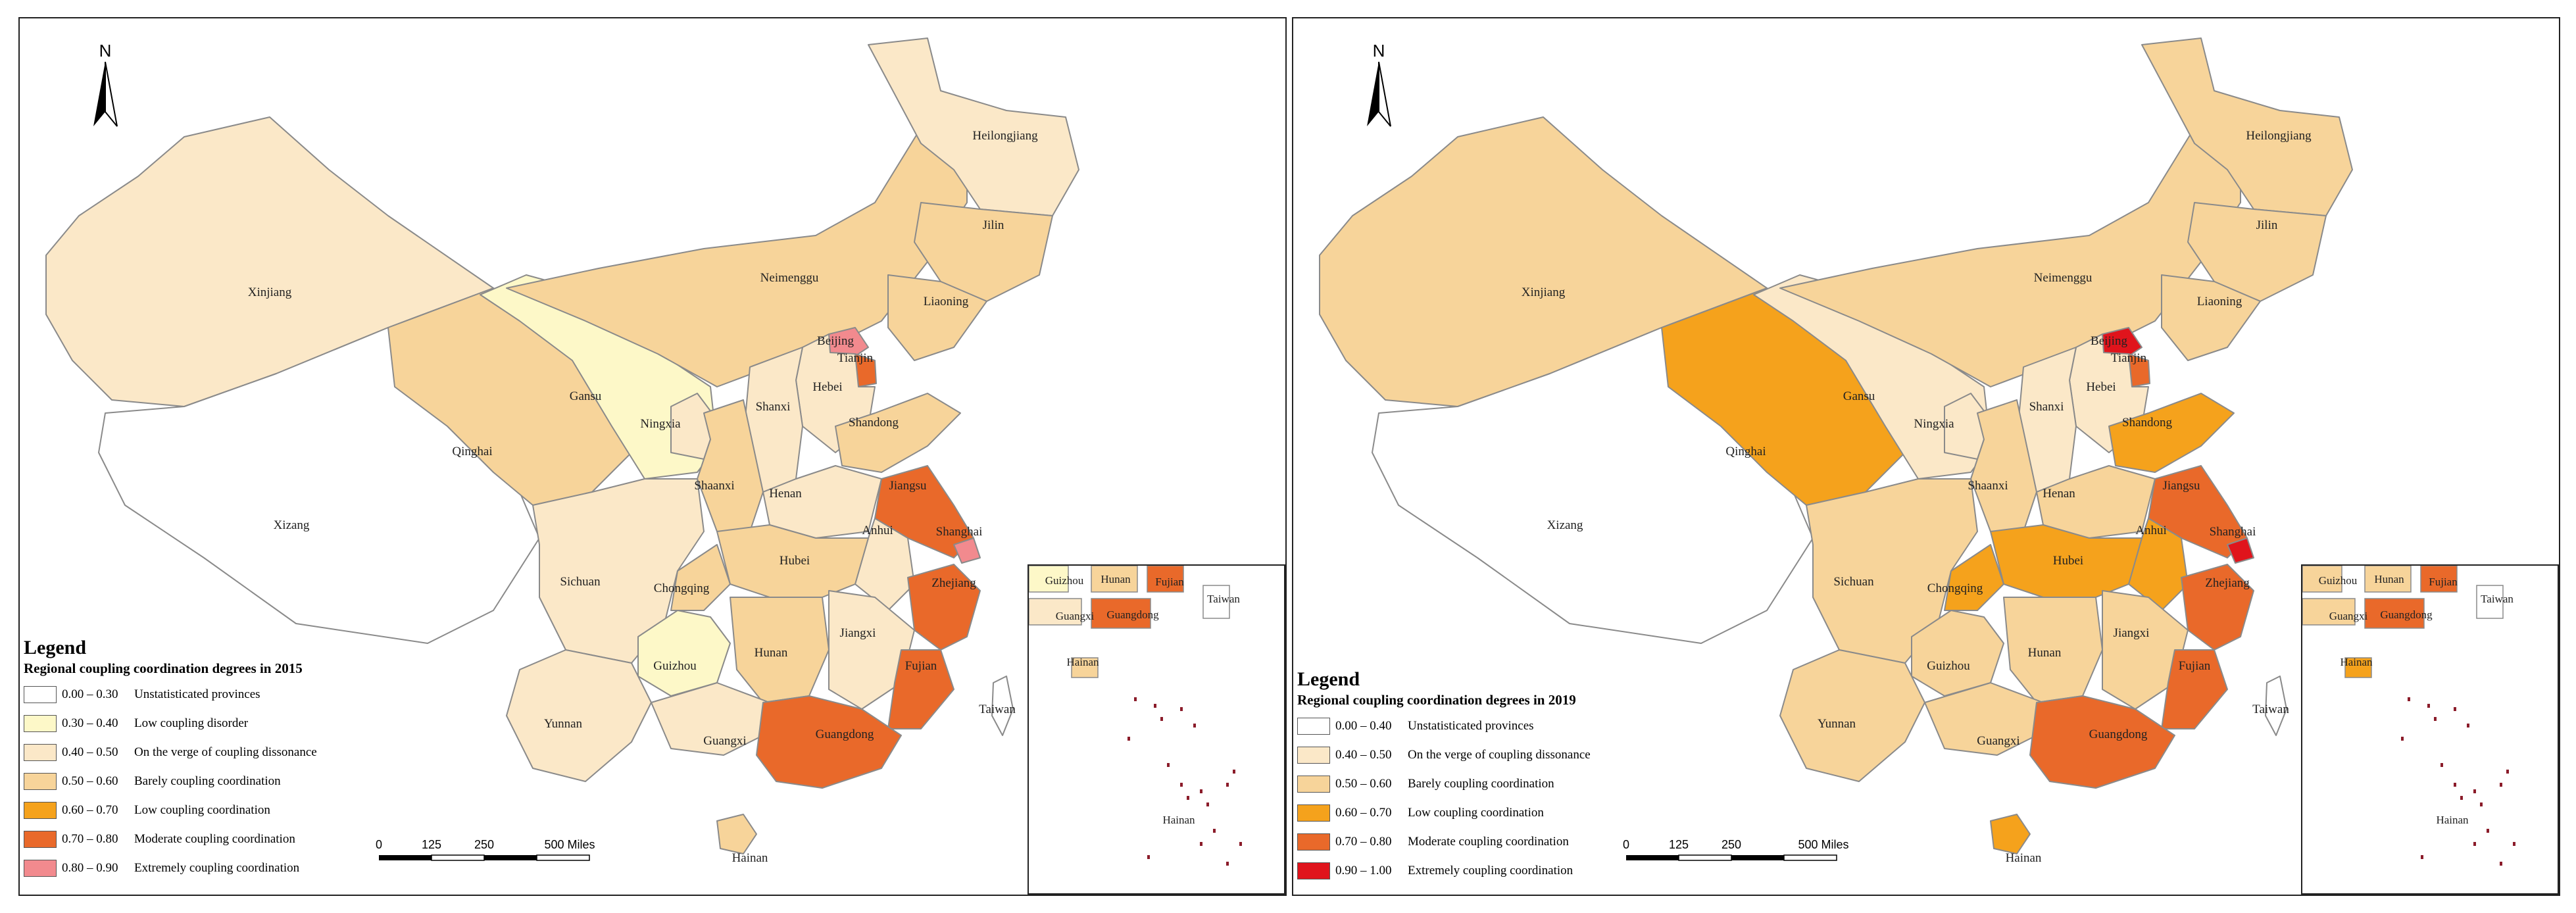  I want to click on province-label-shanxi: Shanxi, so click(773, 407).